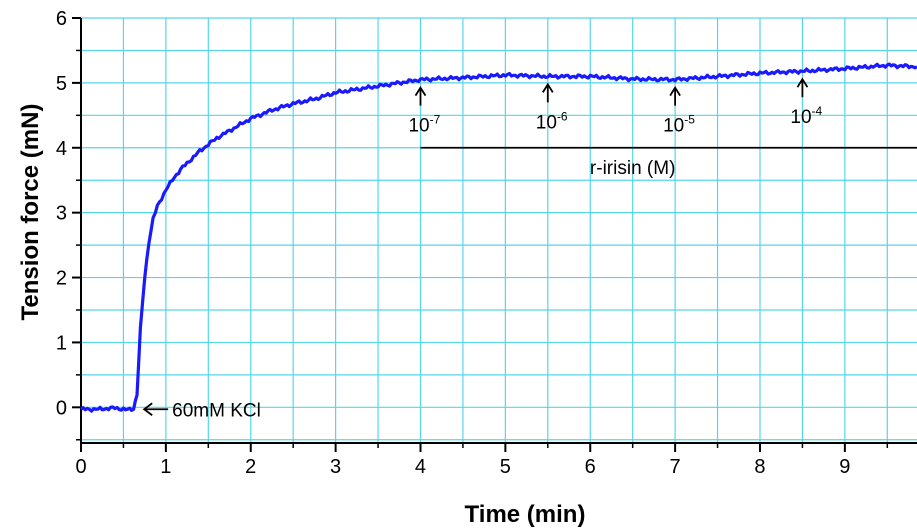 The image size is (917, 531). Describe the element at coordinates (679, 125) in the screenshot. I see `dose-label: 10-5` at that location.